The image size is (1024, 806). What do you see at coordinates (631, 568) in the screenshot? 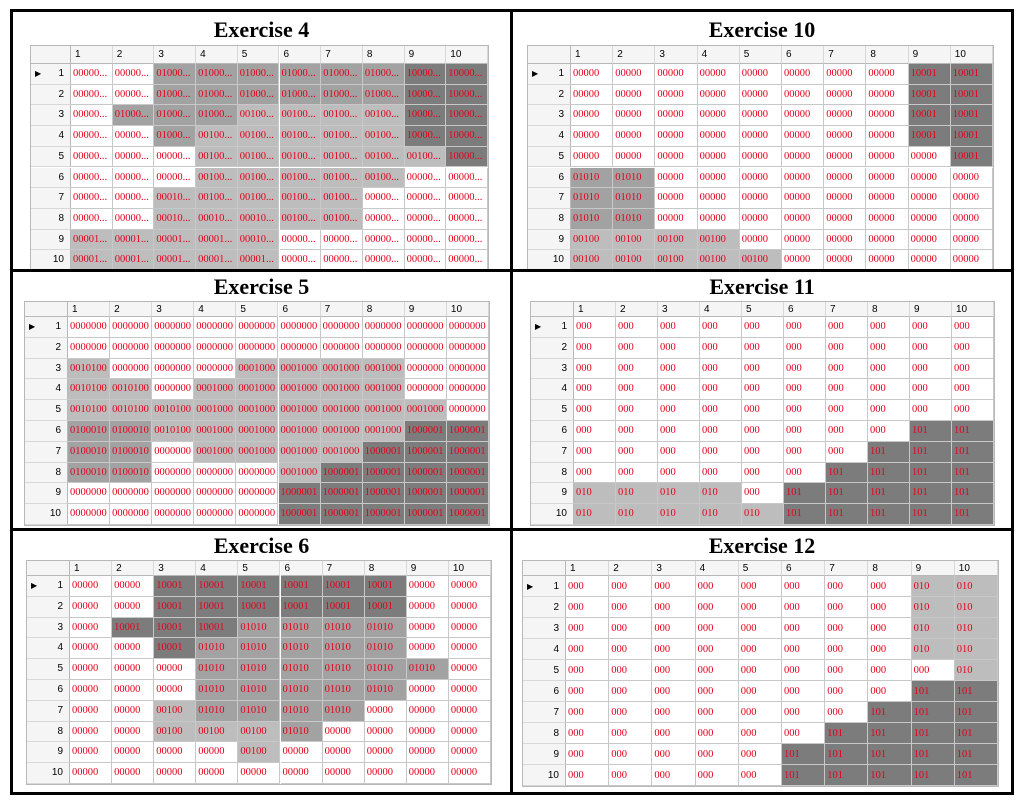
I see `column-header: 2` at bounding box center [631, 568].